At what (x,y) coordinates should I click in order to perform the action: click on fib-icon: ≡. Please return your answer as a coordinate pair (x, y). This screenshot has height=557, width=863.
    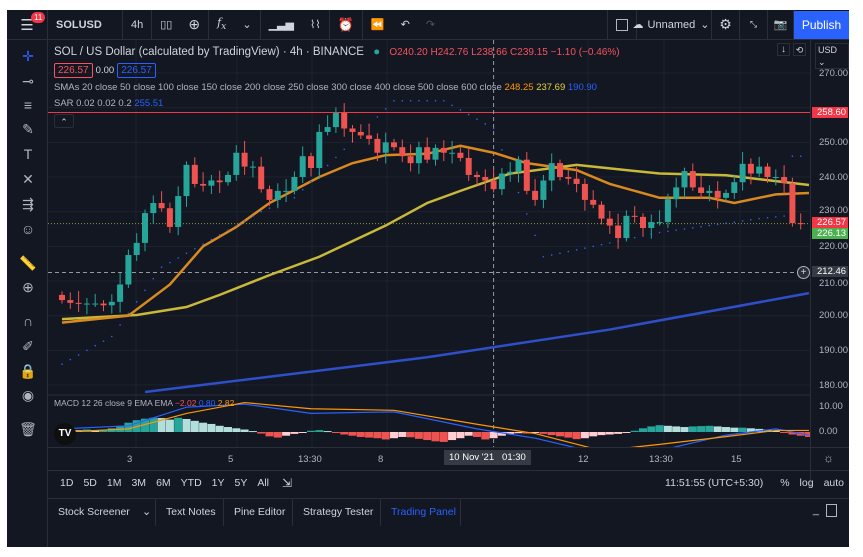
    Looking at the image, I should click on (28, 105).